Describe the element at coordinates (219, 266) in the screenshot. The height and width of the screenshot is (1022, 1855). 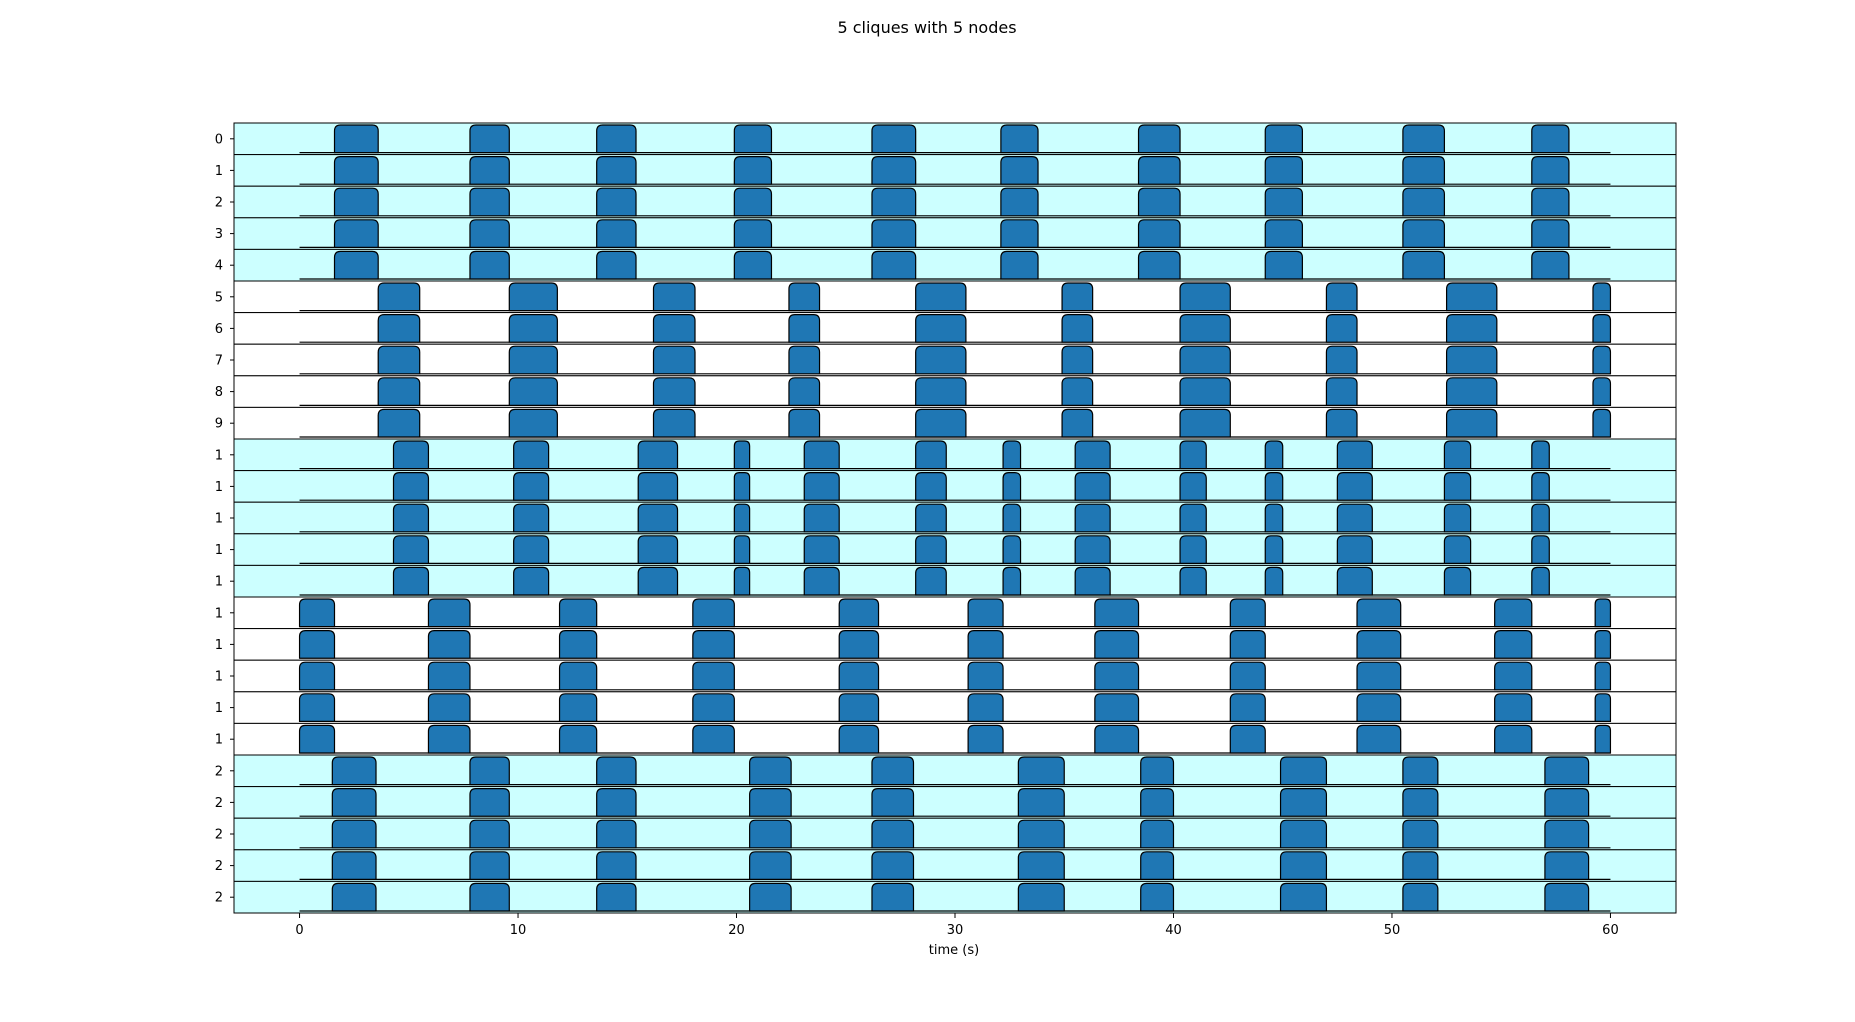
I see `row-label: 4` at that location.